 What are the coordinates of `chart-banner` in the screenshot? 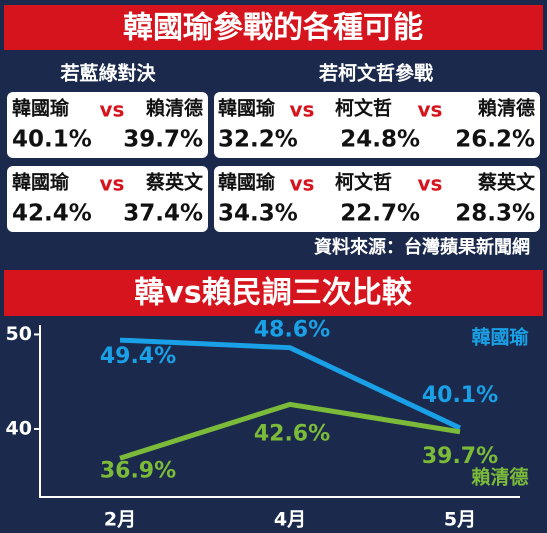 It's located at (273, 293).